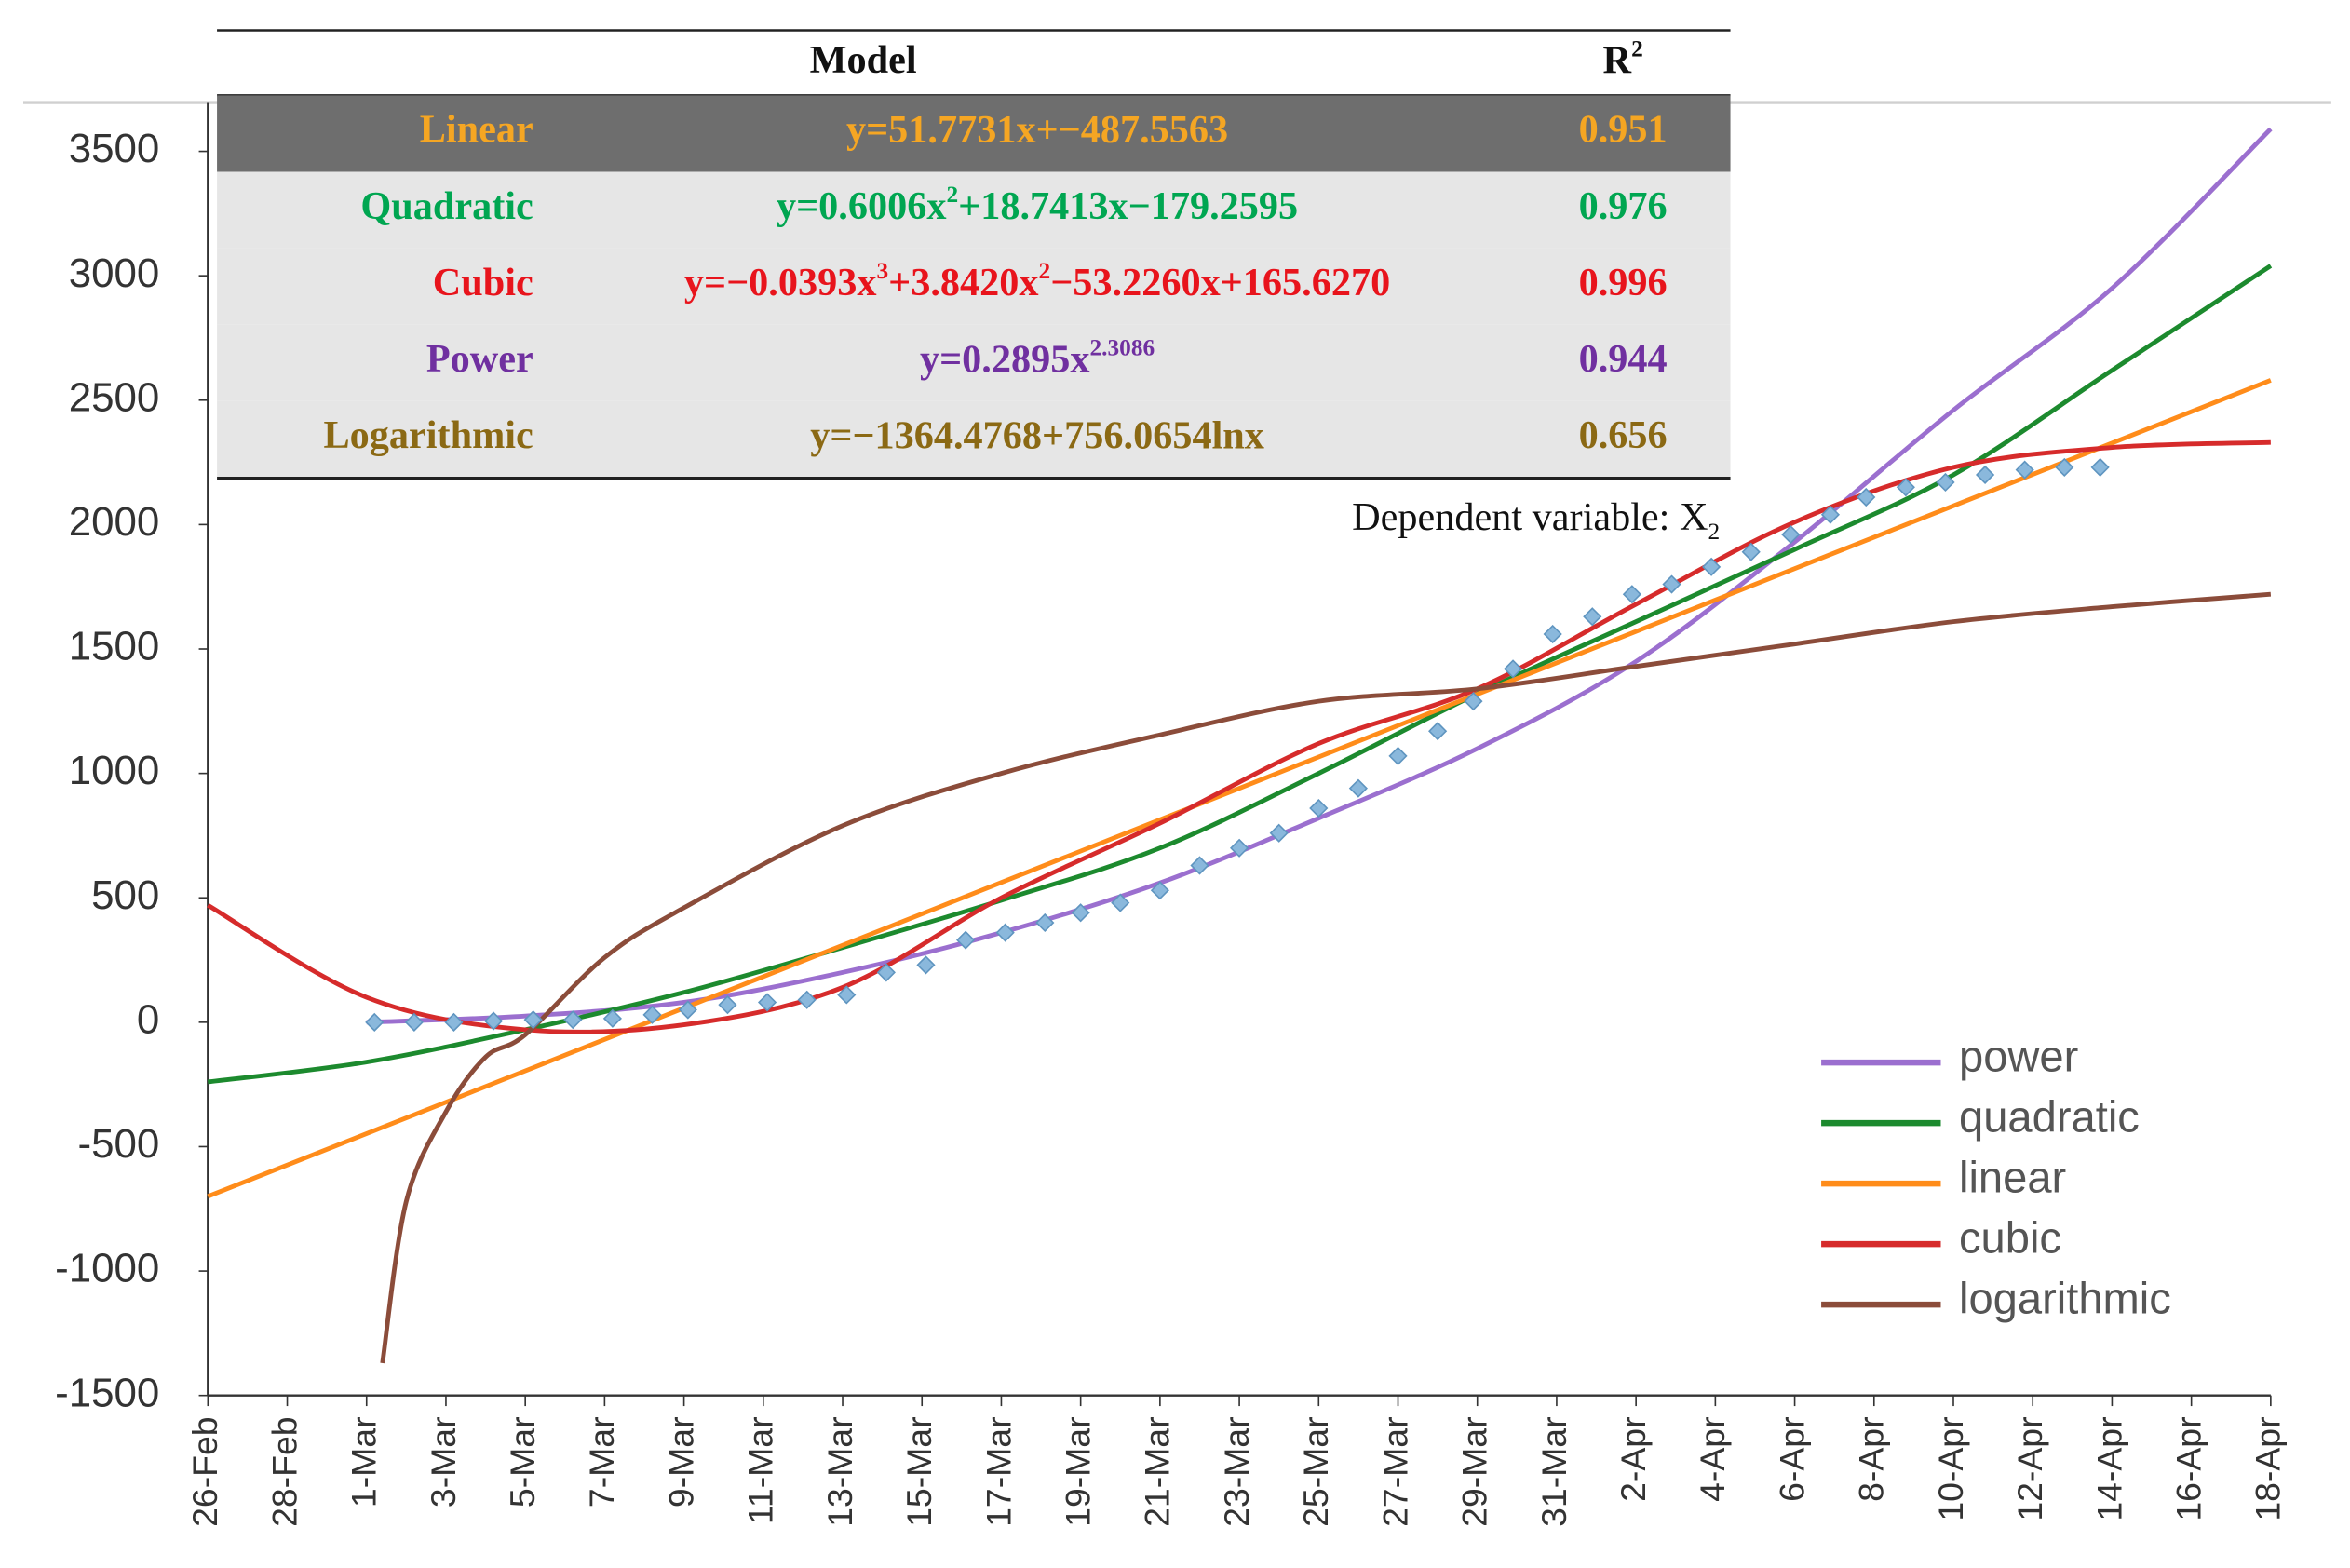 This screenshot has width=2350, height=1568. What do you see at coordinates (1037, 435) in the screenshot?
I see `equation: y=−1364.4768+756.0654lnx` at bounding box center [1037, 435].